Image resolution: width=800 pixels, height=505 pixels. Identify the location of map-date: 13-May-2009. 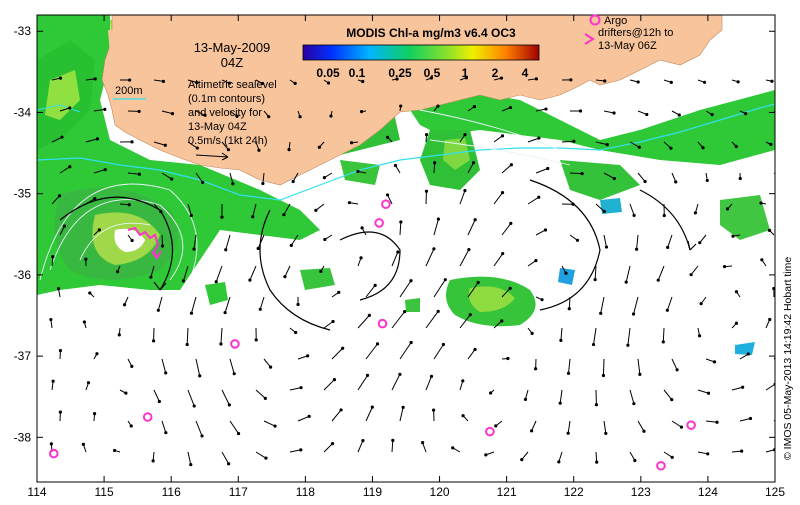
(232, 47).